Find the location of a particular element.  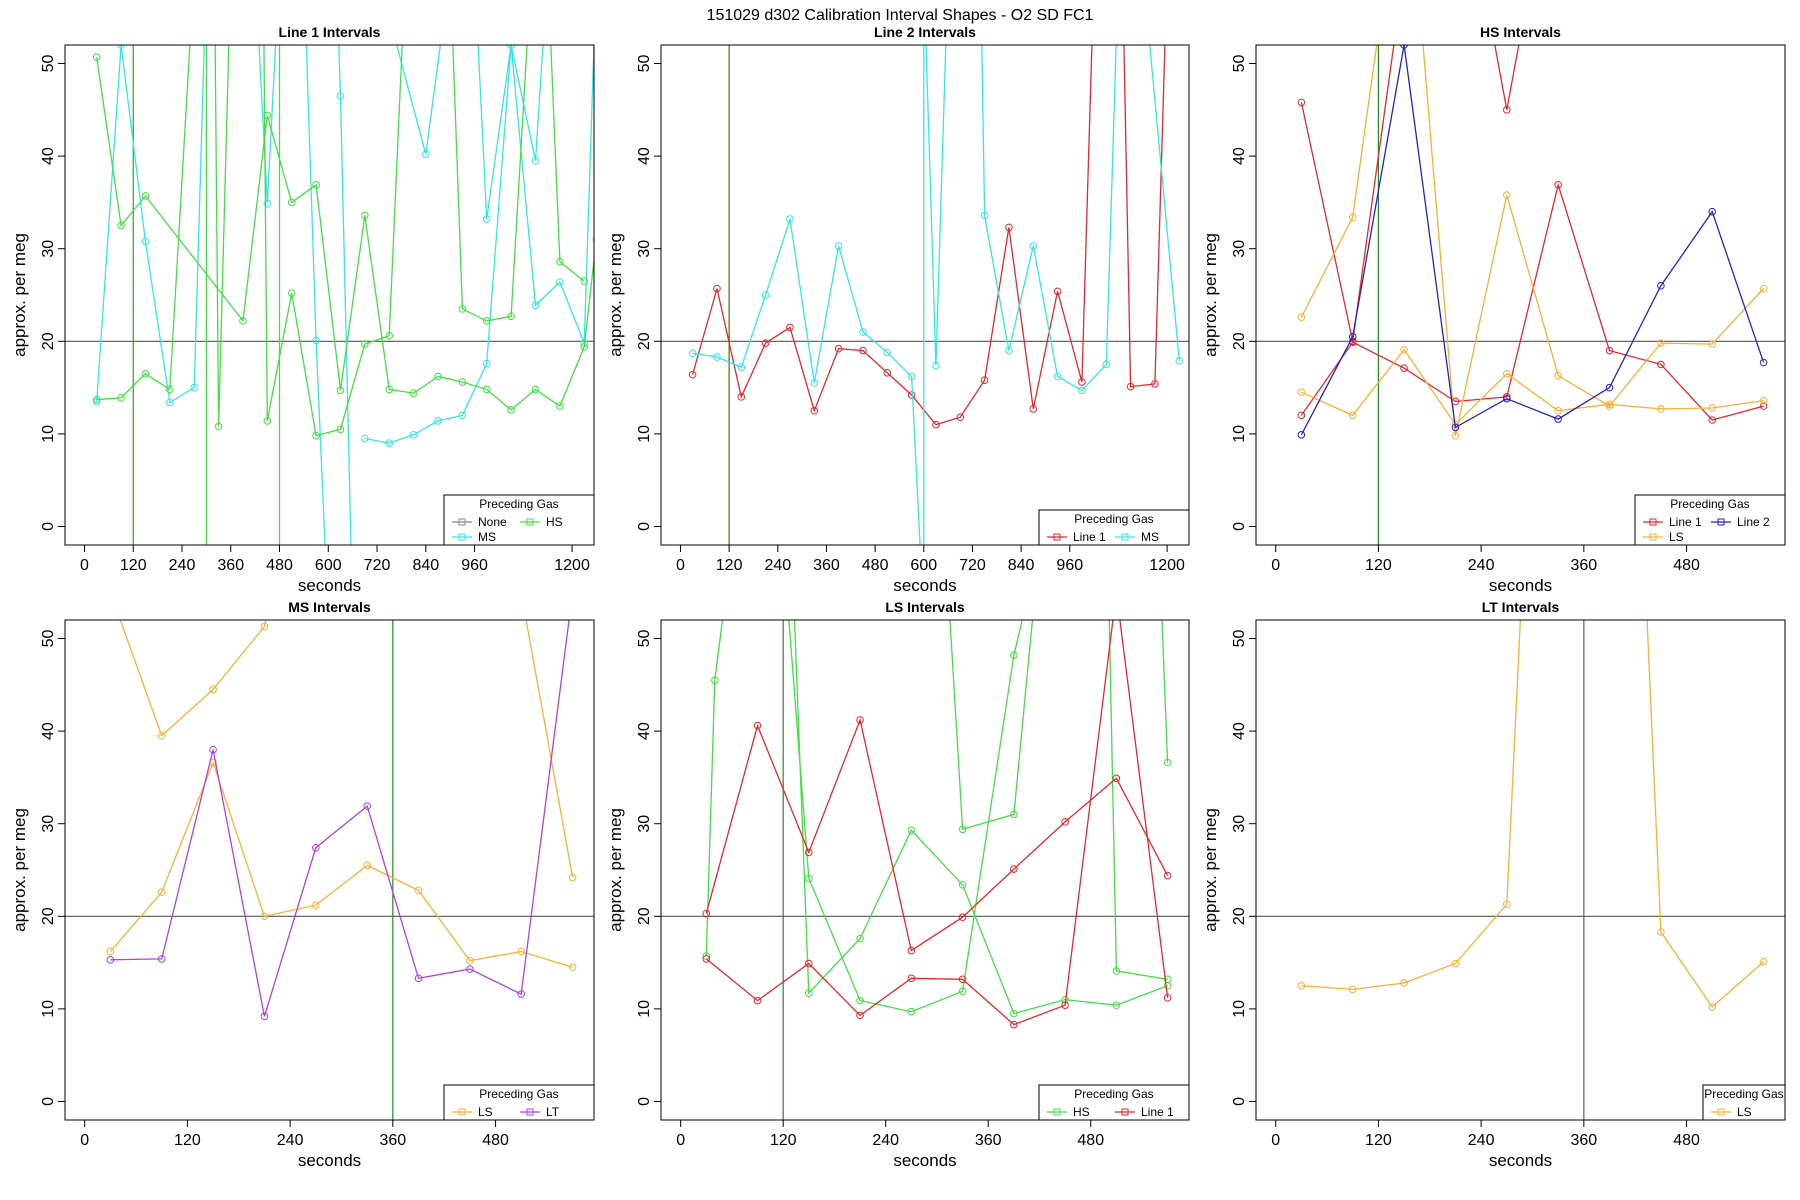

legend-box is located at coordinates (1744, 1102).